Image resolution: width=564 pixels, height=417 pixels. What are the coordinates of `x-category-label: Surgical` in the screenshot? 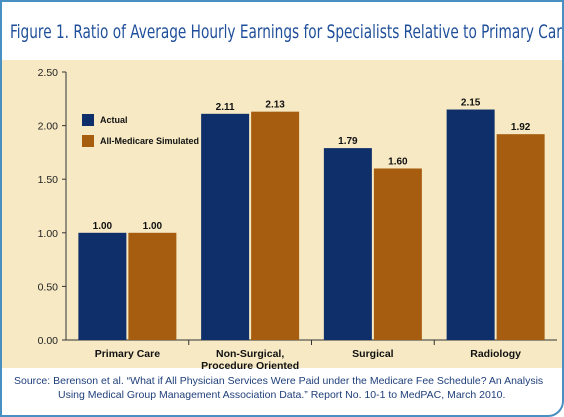 It's located at (373, 354).